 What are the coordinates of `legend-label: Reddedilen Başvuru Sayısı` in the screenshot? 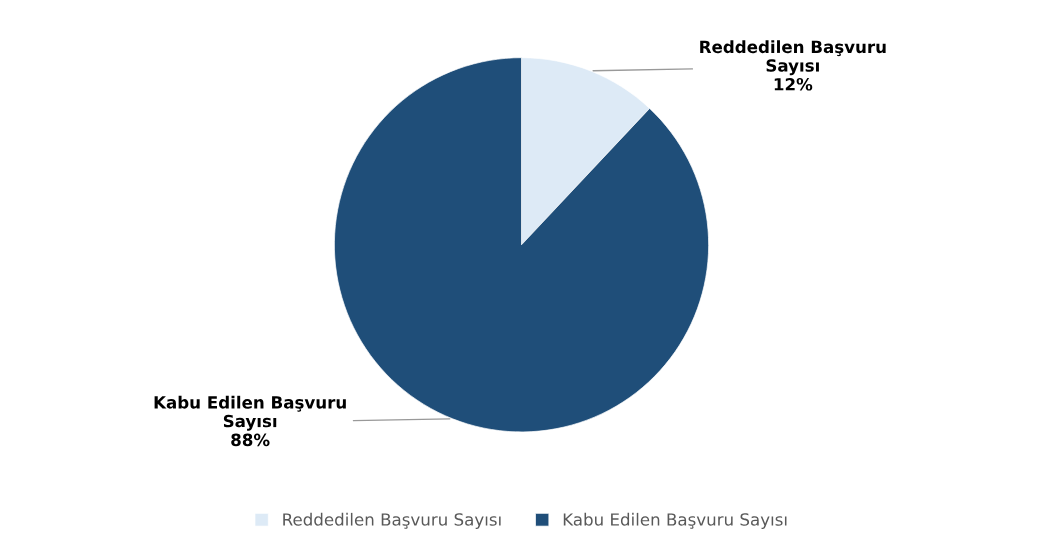 It's located at (392, 520).